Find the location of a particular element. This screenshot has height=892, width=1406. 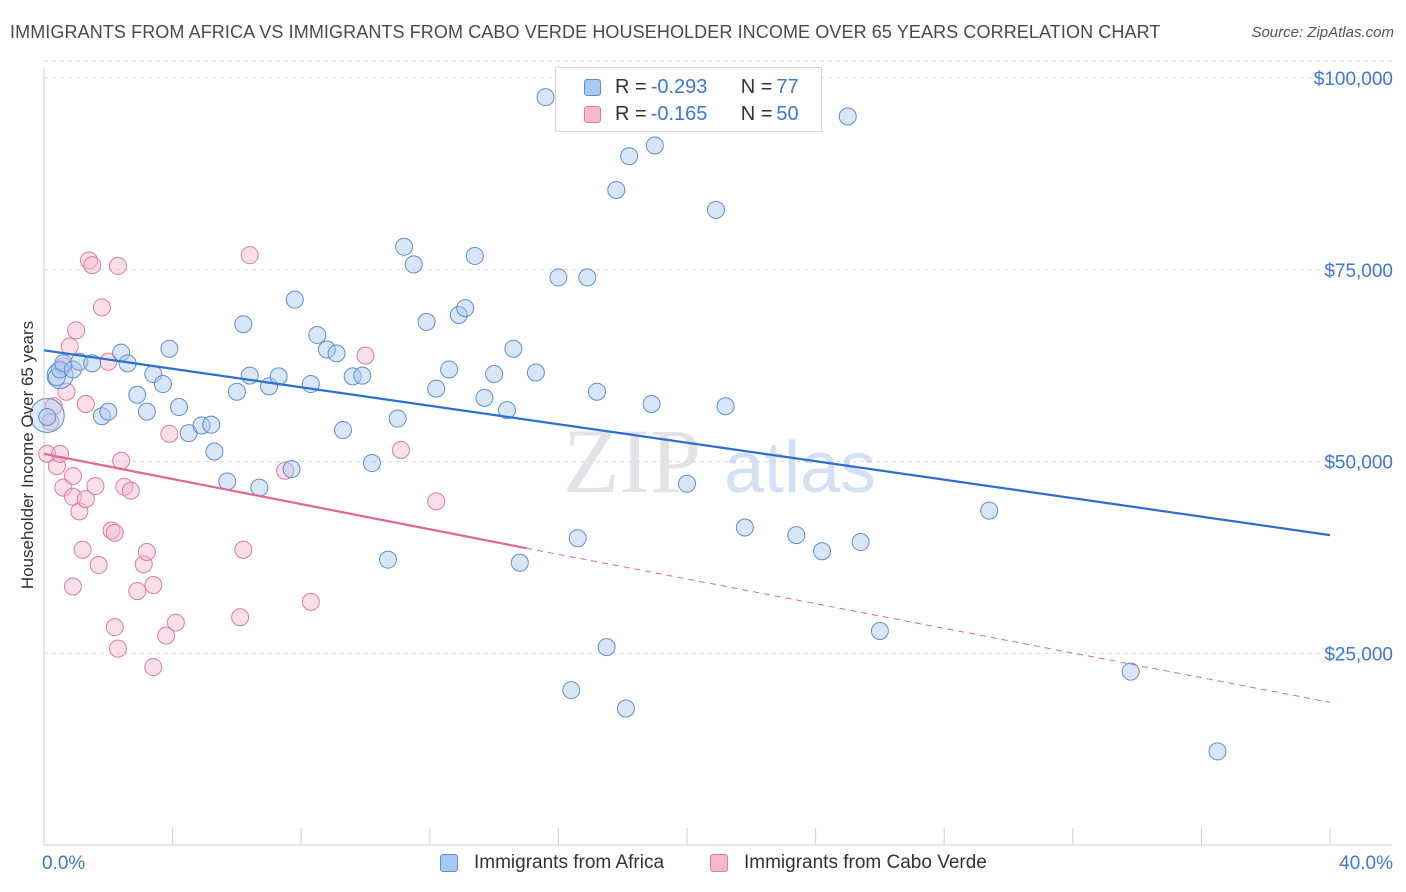

caboverde-swatch is located at coordinates (592, 114).